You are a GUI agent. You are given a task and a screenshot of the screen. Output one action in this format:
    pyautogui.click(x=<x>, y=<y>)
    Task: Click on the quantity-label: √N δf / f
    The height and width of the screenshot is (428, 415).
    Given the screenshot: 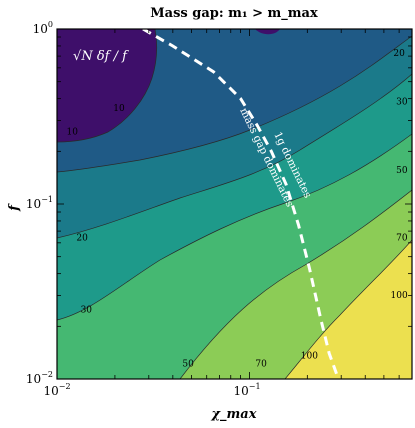 What is the action you would take?
    pyautogui.click(x=101, y=56)
    